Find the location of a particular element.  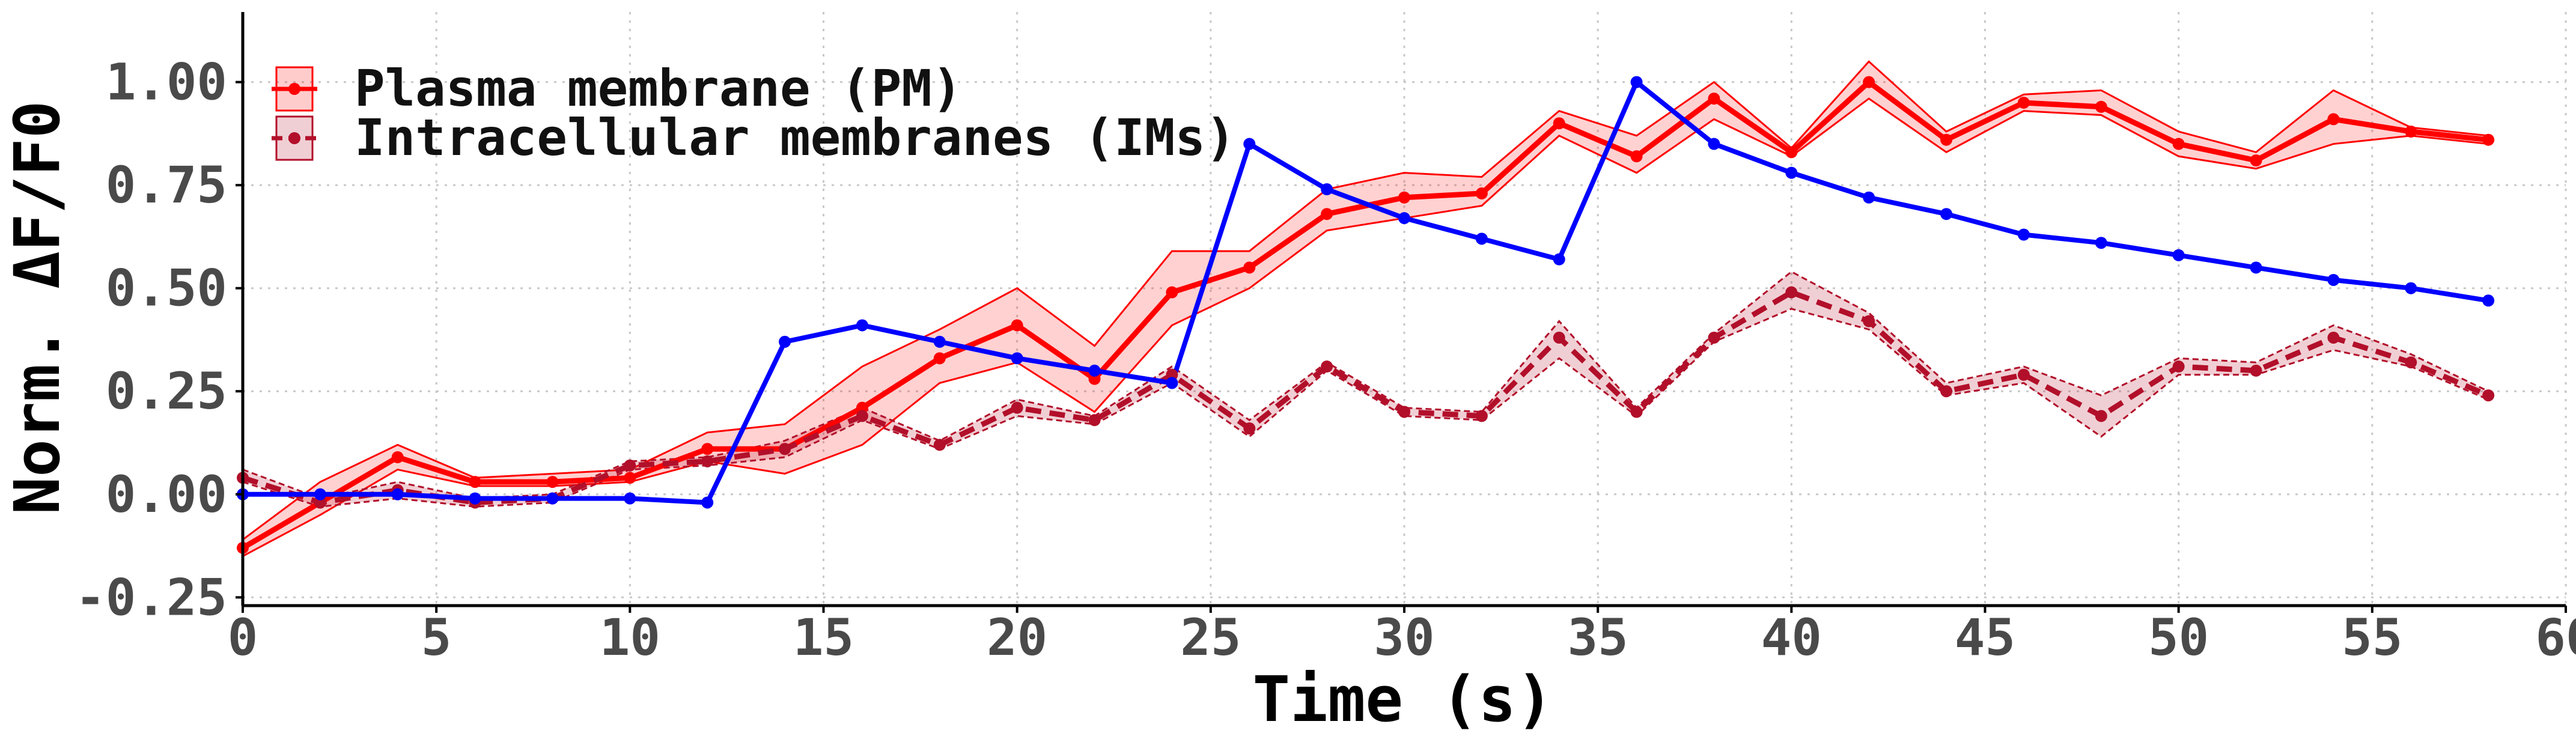

legend-label-1: Intracellular membranes (IMs) is located at coordinates (795, 137).